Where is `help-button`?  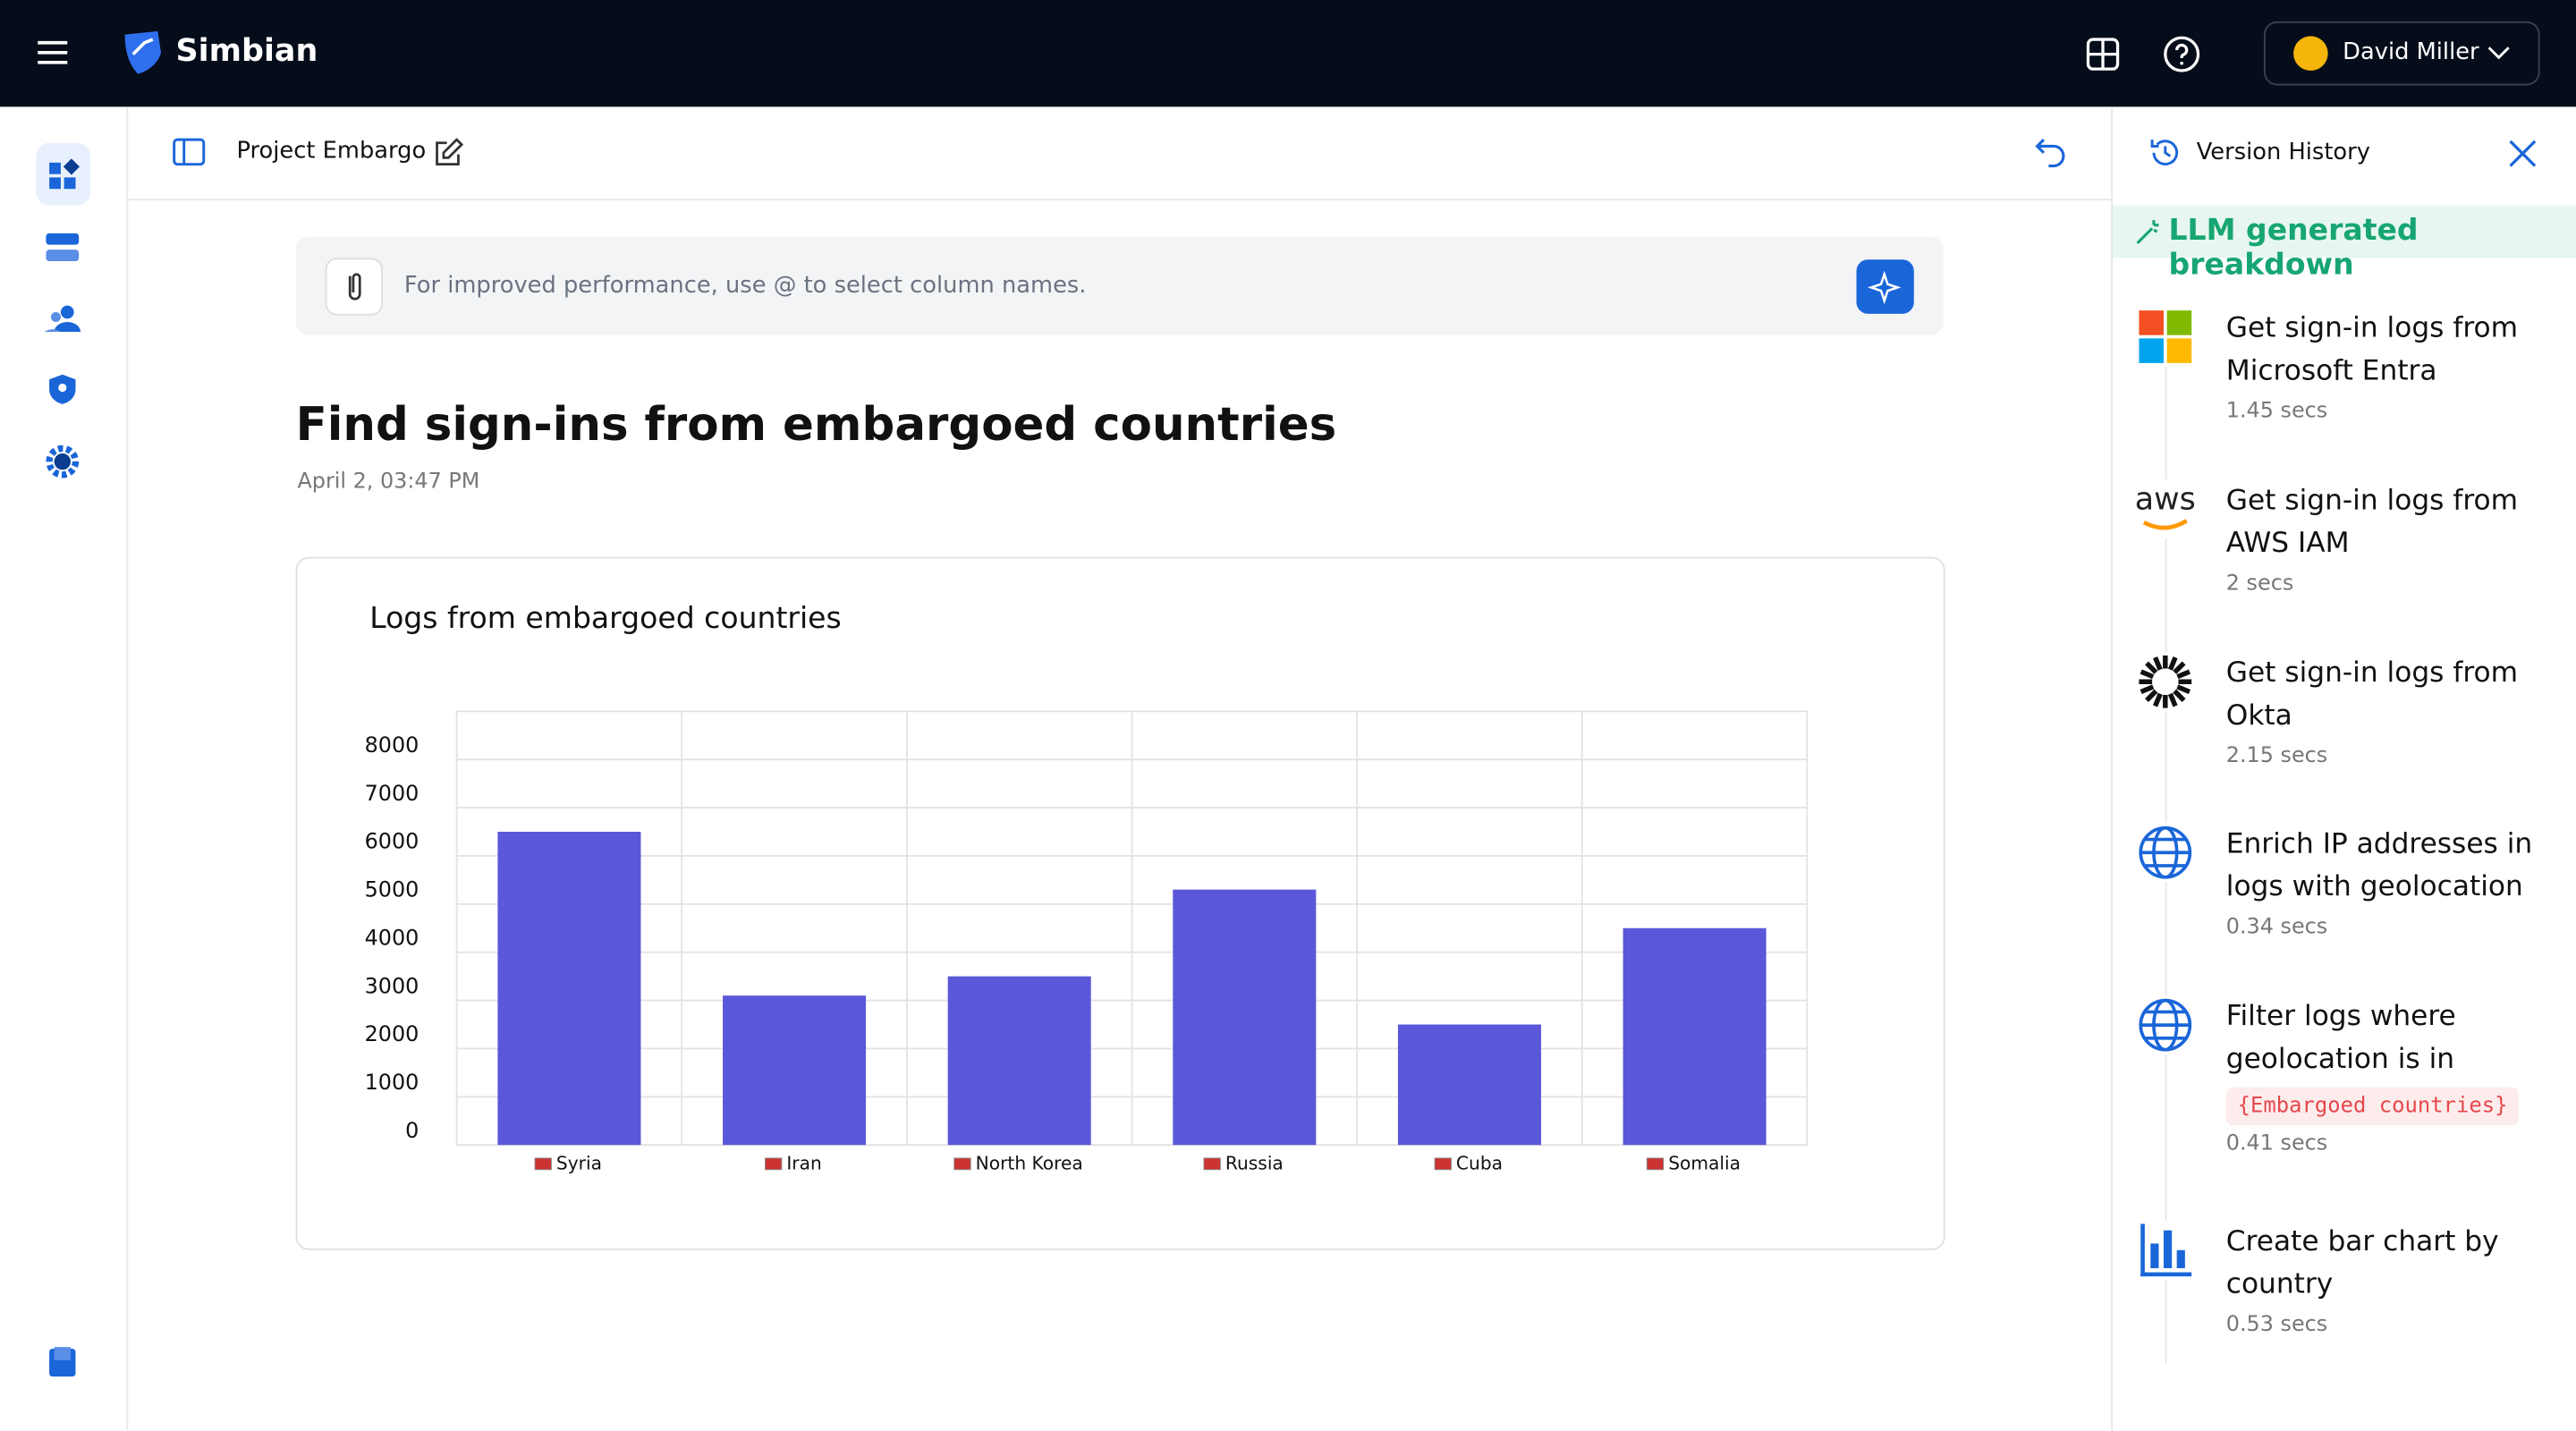
help-button is located at coordinates (2181, 55).